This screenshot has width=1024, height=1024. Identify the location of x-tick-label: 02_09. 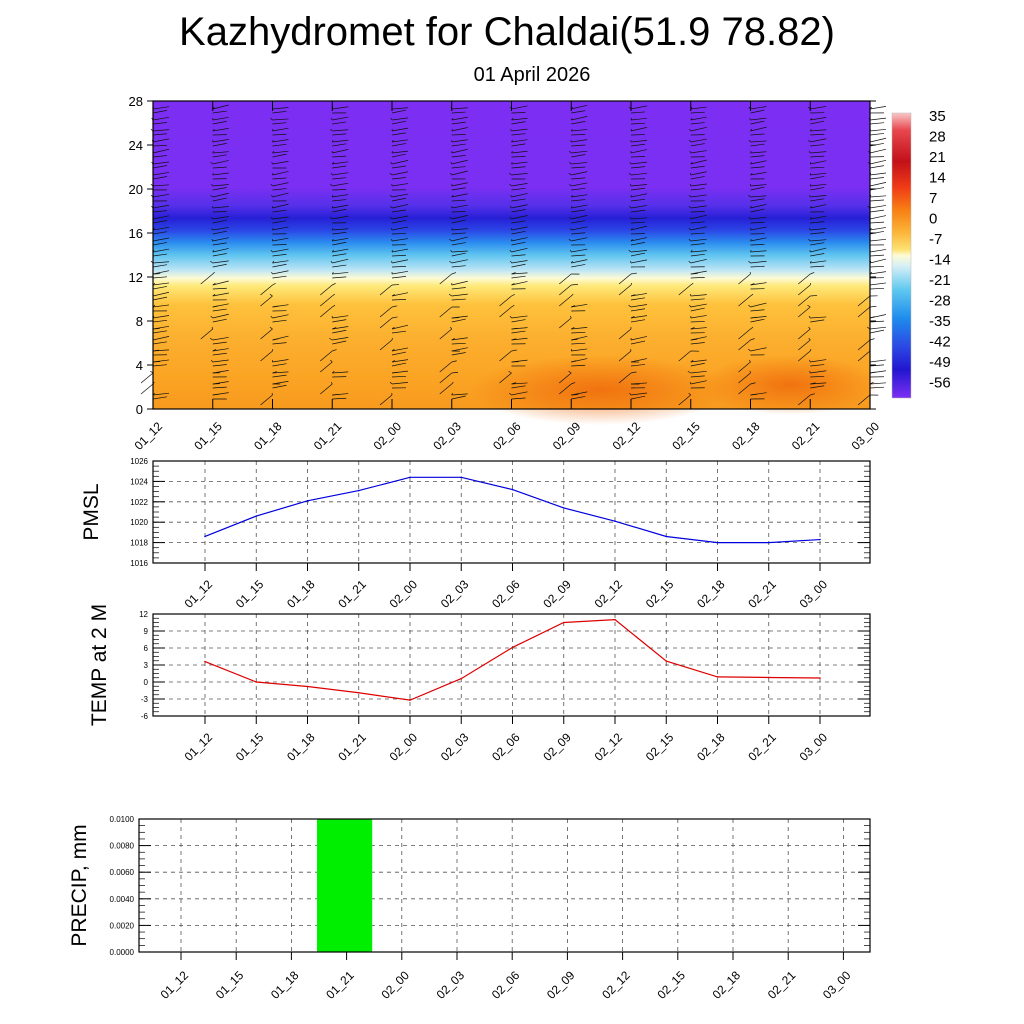
(557, 594).